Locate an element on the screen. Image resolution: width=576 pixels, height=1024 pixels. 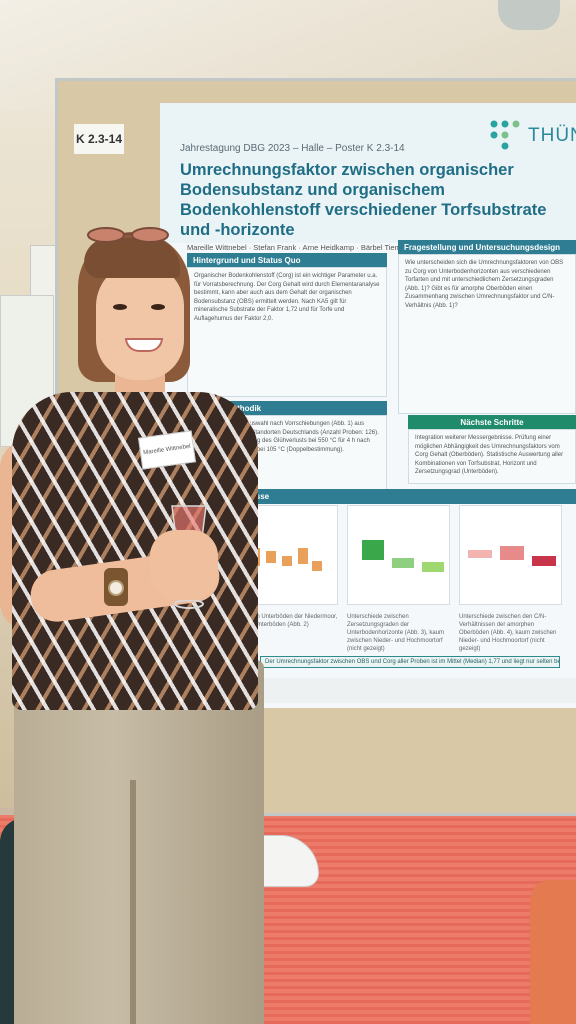
poster-footer is located at coordinates (418, 690).